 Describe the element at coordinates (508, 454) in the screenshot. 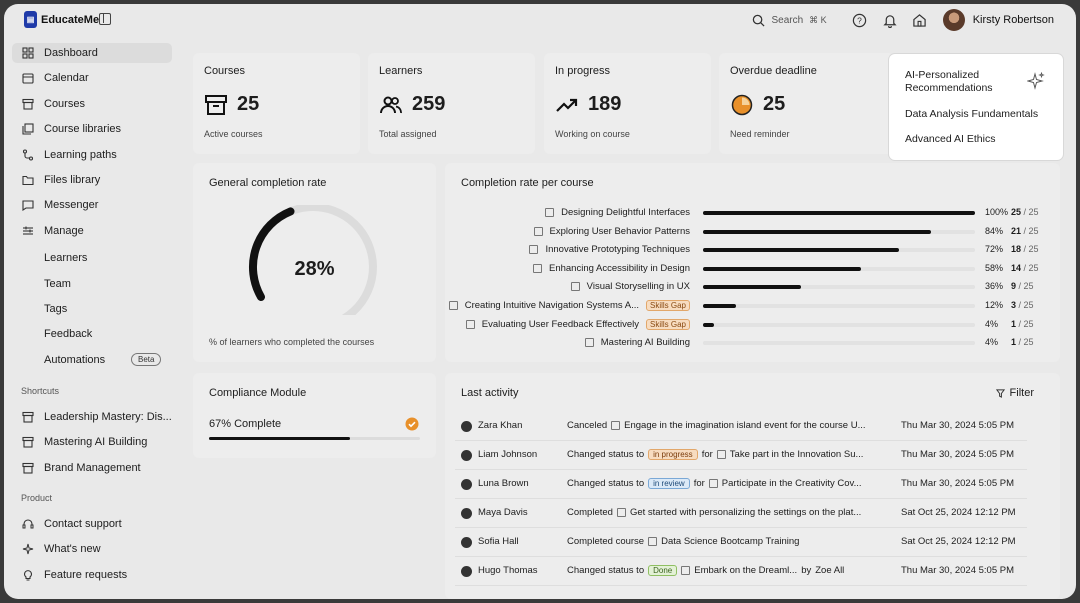

I see `activity-user: Liam Johnson` at that location.